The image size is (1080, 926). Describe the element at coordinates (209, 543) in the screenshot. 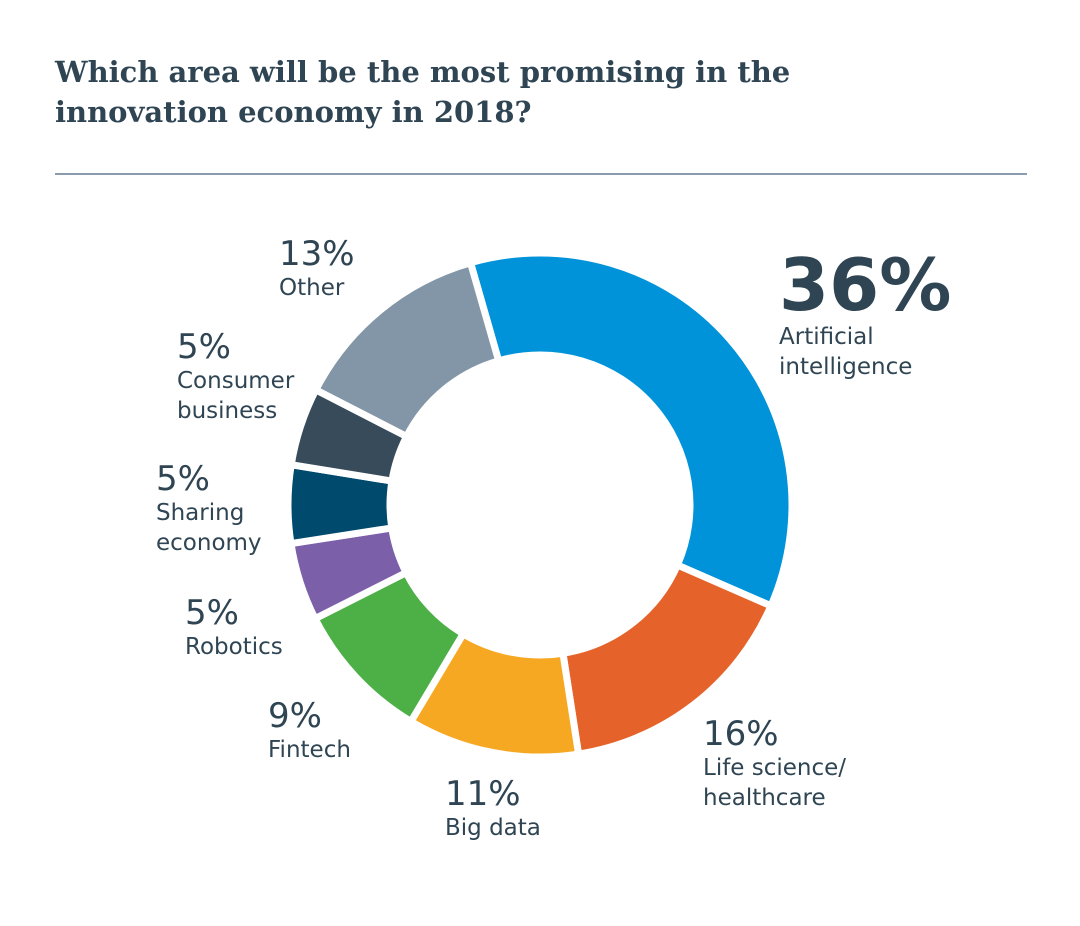

I see `slice-name: economy` at that location.